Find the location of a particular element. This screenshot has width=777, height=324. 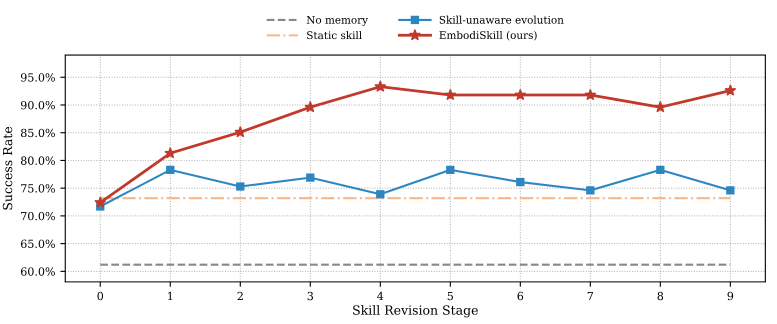

y-tick-label: 95.0% is located at coordinates (37, 77).